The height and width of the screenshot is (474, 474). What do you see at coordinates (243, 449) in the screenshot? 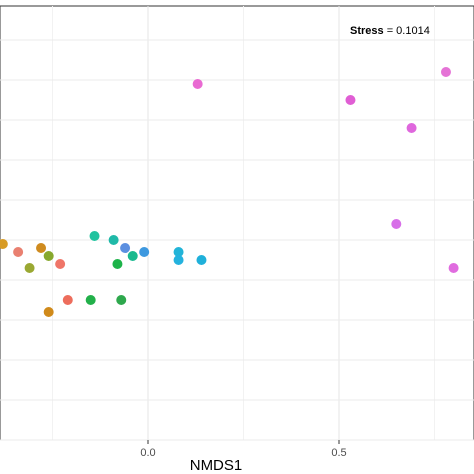
I see `x-axis-ticks: 0.0 0.5` at bounding box center [243, 449].